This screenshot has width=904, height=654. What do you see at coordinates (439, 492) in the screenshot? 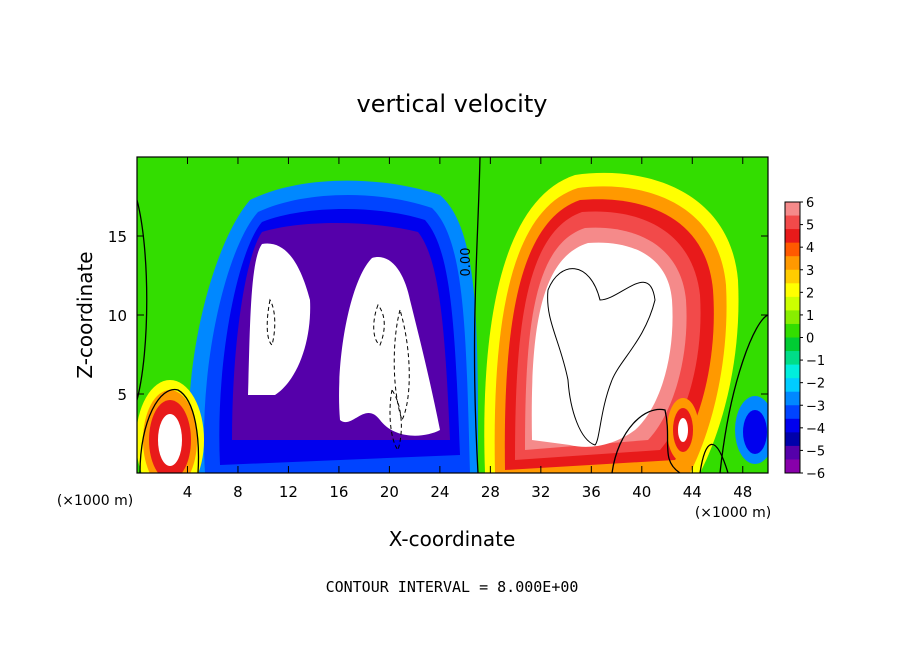
I see `x-tick-label: 24` at bounding box center [439, 492].